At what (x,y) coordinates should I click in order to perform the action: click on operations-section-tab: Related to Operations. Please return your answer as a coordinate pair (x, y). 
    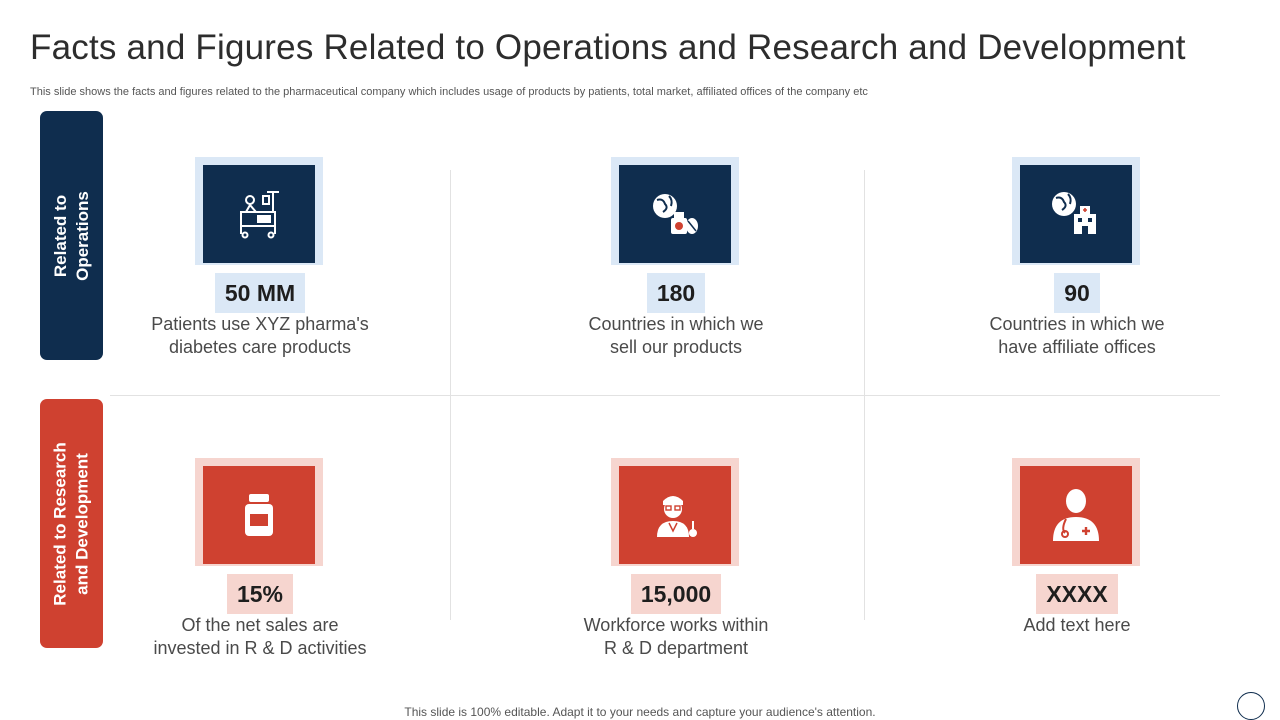
    Looking at the image, I should click on (71, 235).